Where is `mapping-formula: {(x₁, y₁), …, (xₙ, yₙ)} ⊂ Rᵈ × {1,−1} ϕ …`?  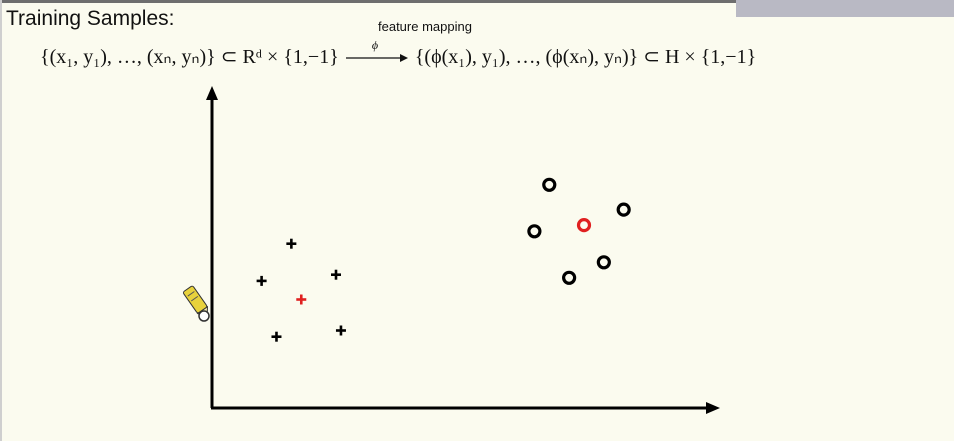 mapping-formula: {(x₁, y₁), …, (xₙ, yₙ)} ⊂ Rᵈ × {1,−1} ϕ … is located at coordinates (480, 53).